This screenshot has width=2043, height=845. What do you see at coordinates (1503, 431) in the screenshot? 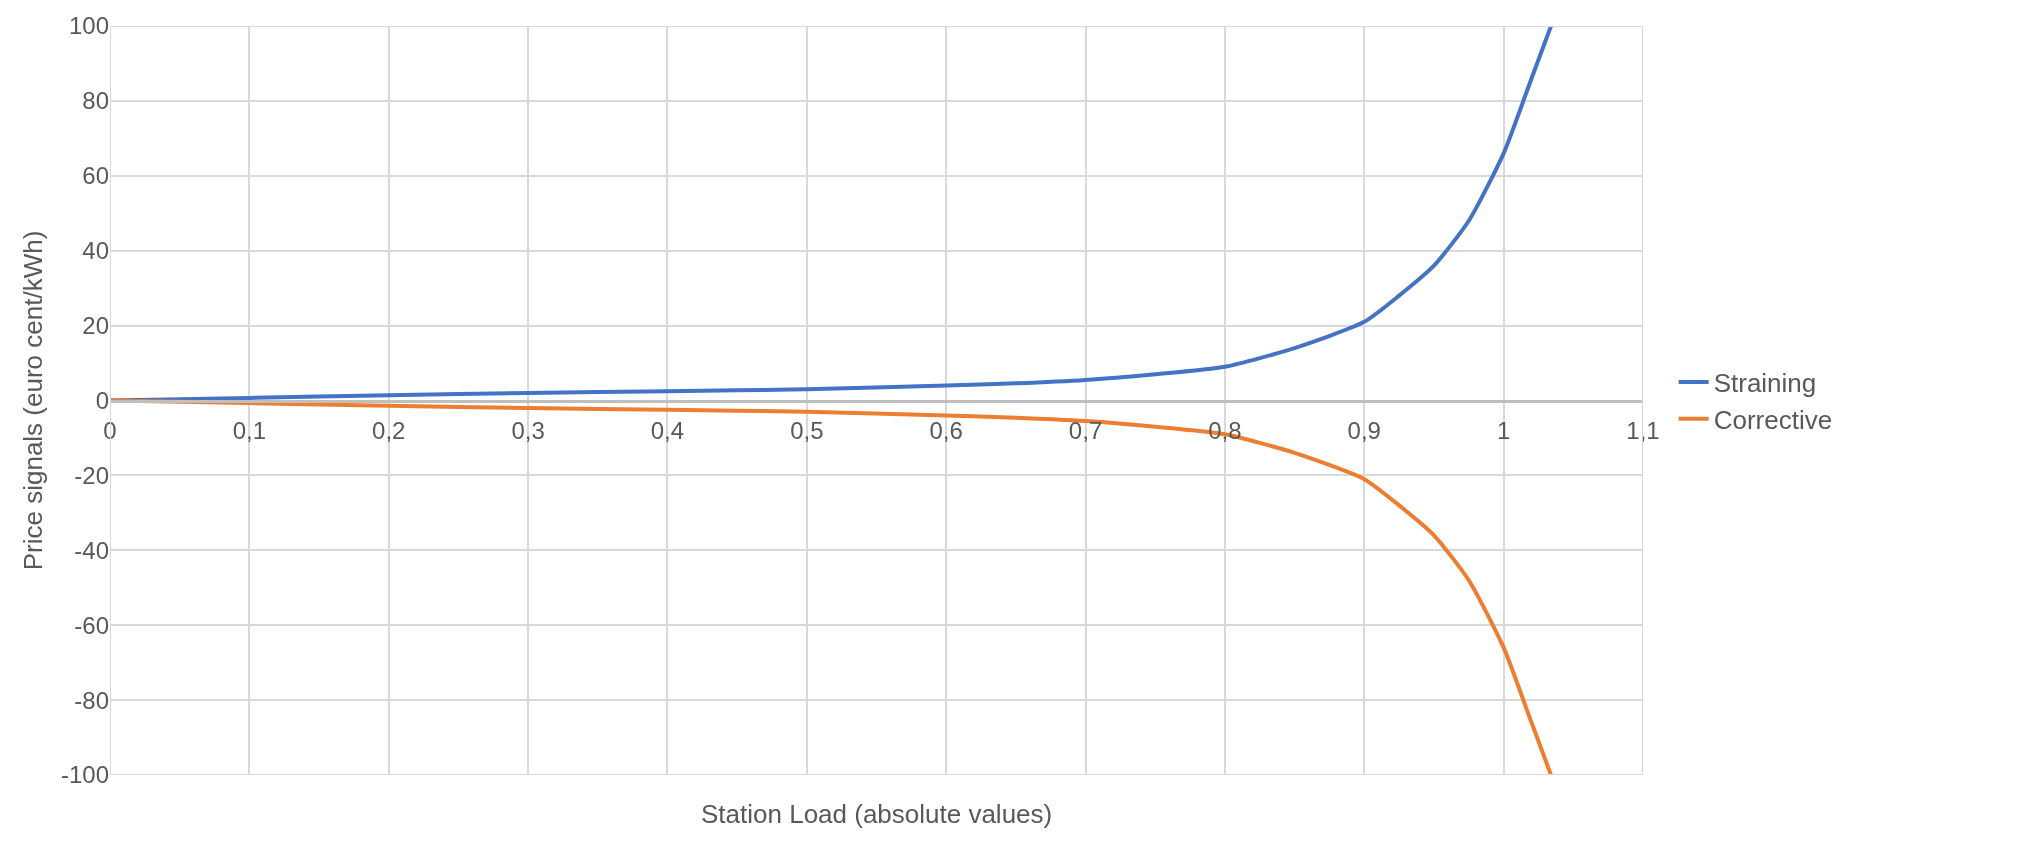
I see `x-tick-label: 1` at bounding box center [1503, 431].